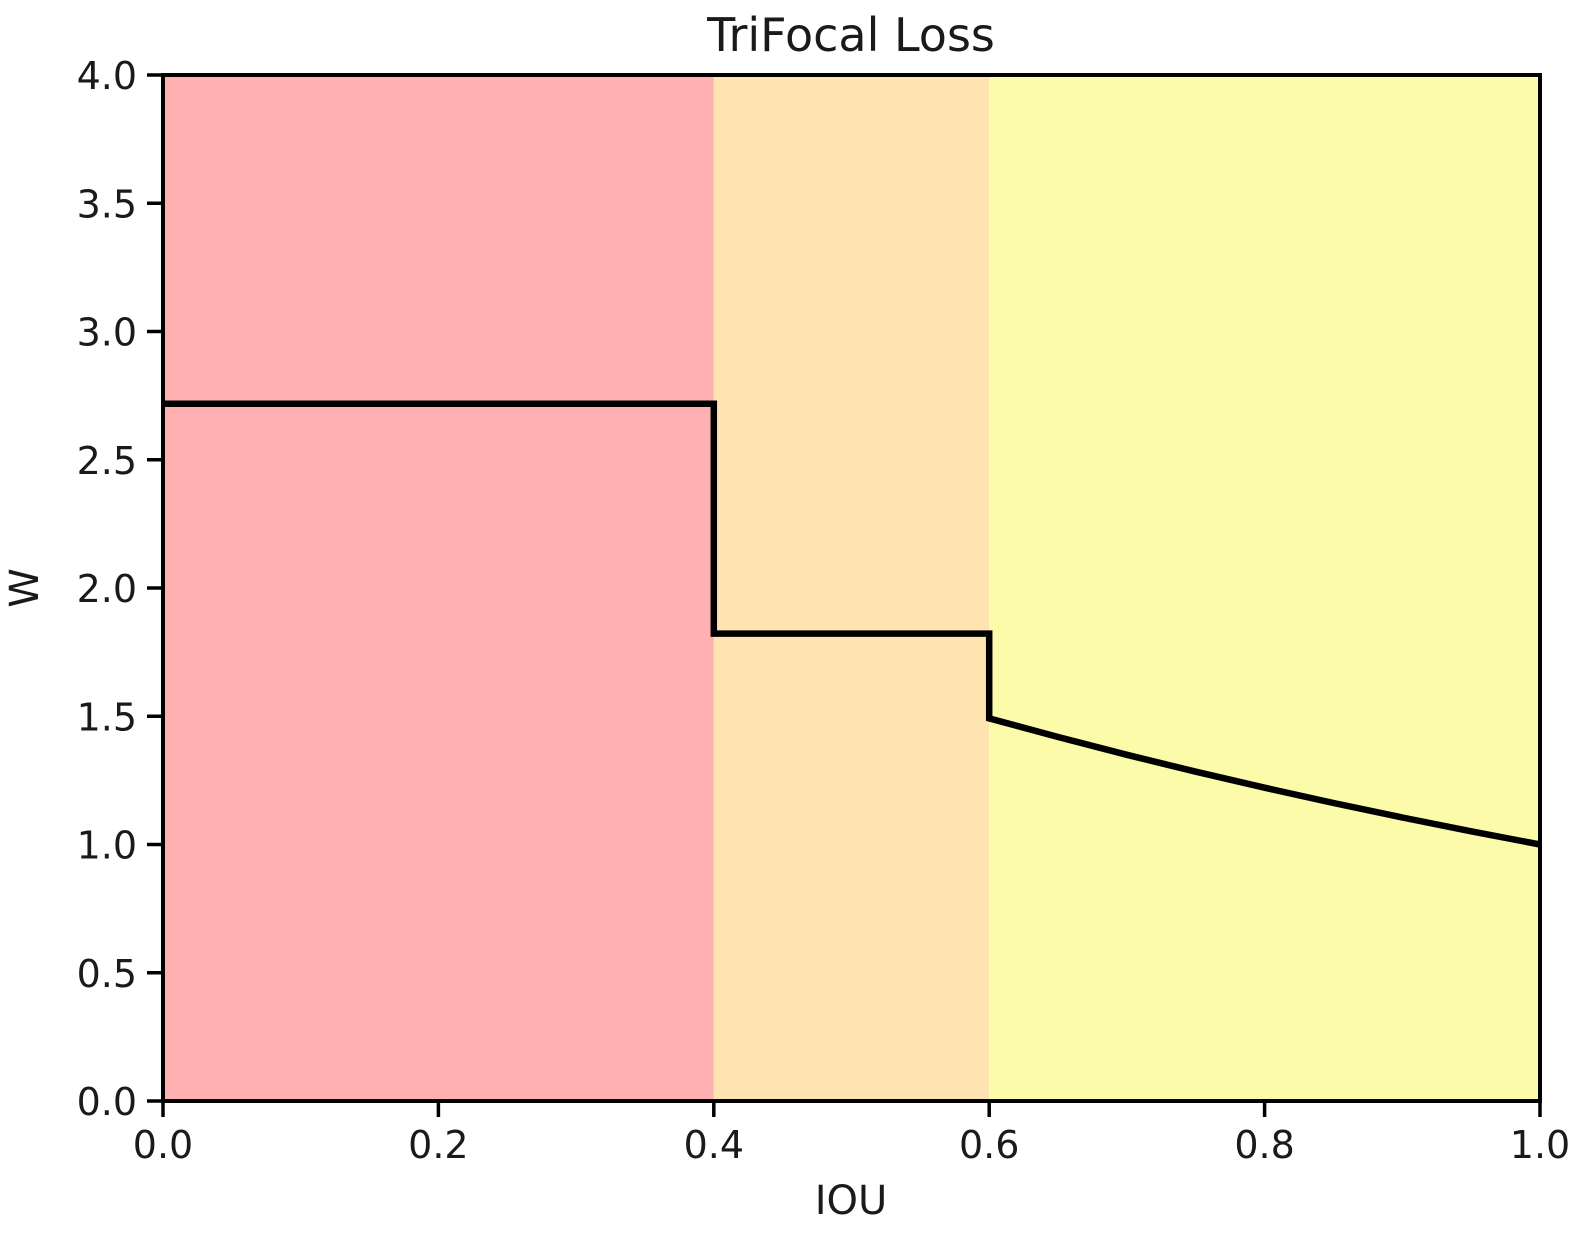 Image resolution: width=1587 pixels, height=1239 pixels. Describe the element at coordinates (714, 1145) in the screenshot. I see `x-tick-label: 0.4` at that location.